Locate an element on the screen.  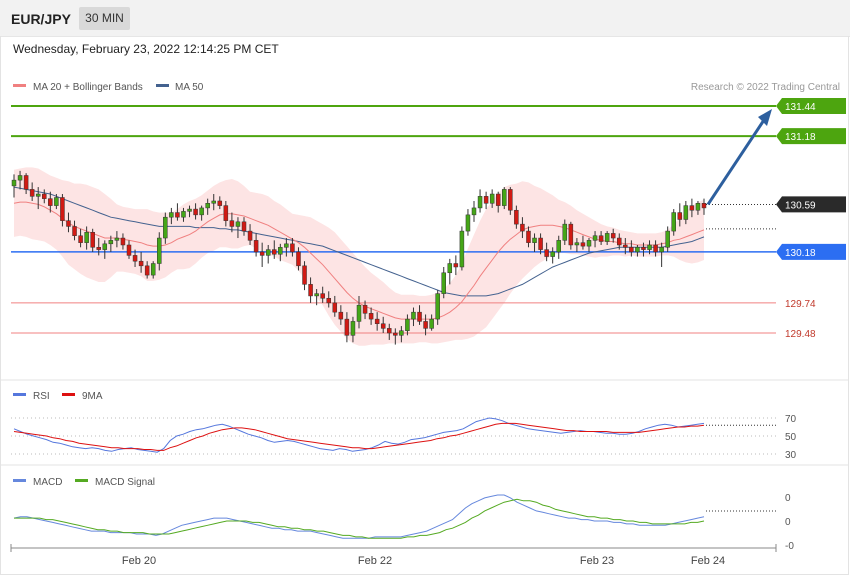
macd-legend-swatch is located at coordinates (19, 480).